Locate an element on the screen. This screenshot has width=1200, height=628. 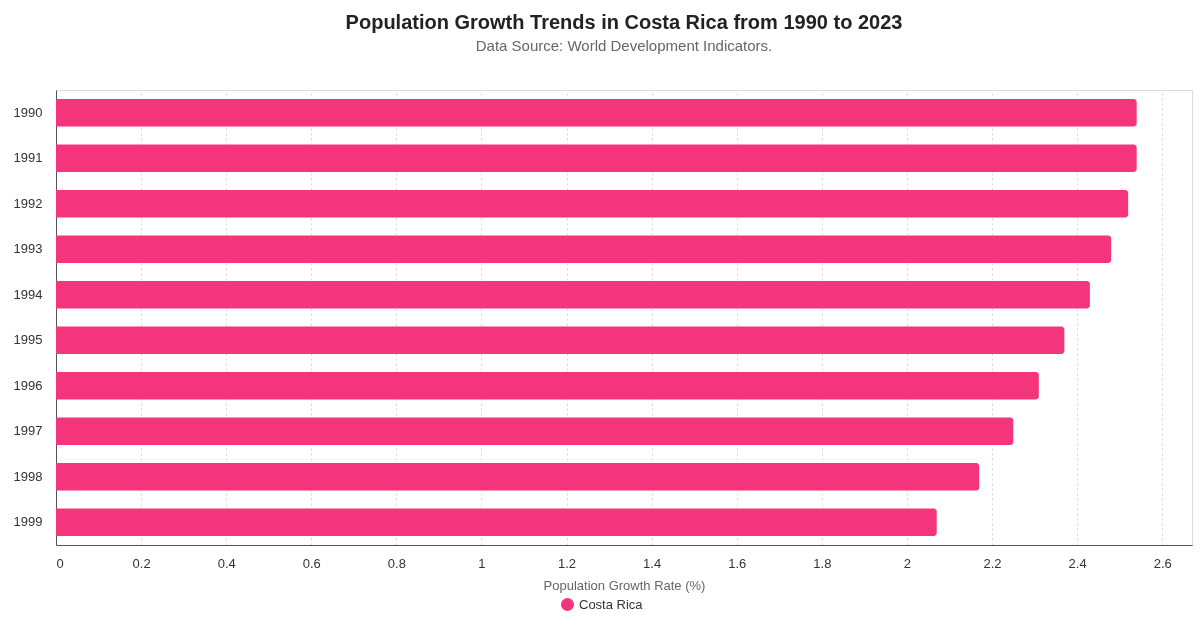
x-tick-label: 2.6 is located at coordinates (1162, 563).